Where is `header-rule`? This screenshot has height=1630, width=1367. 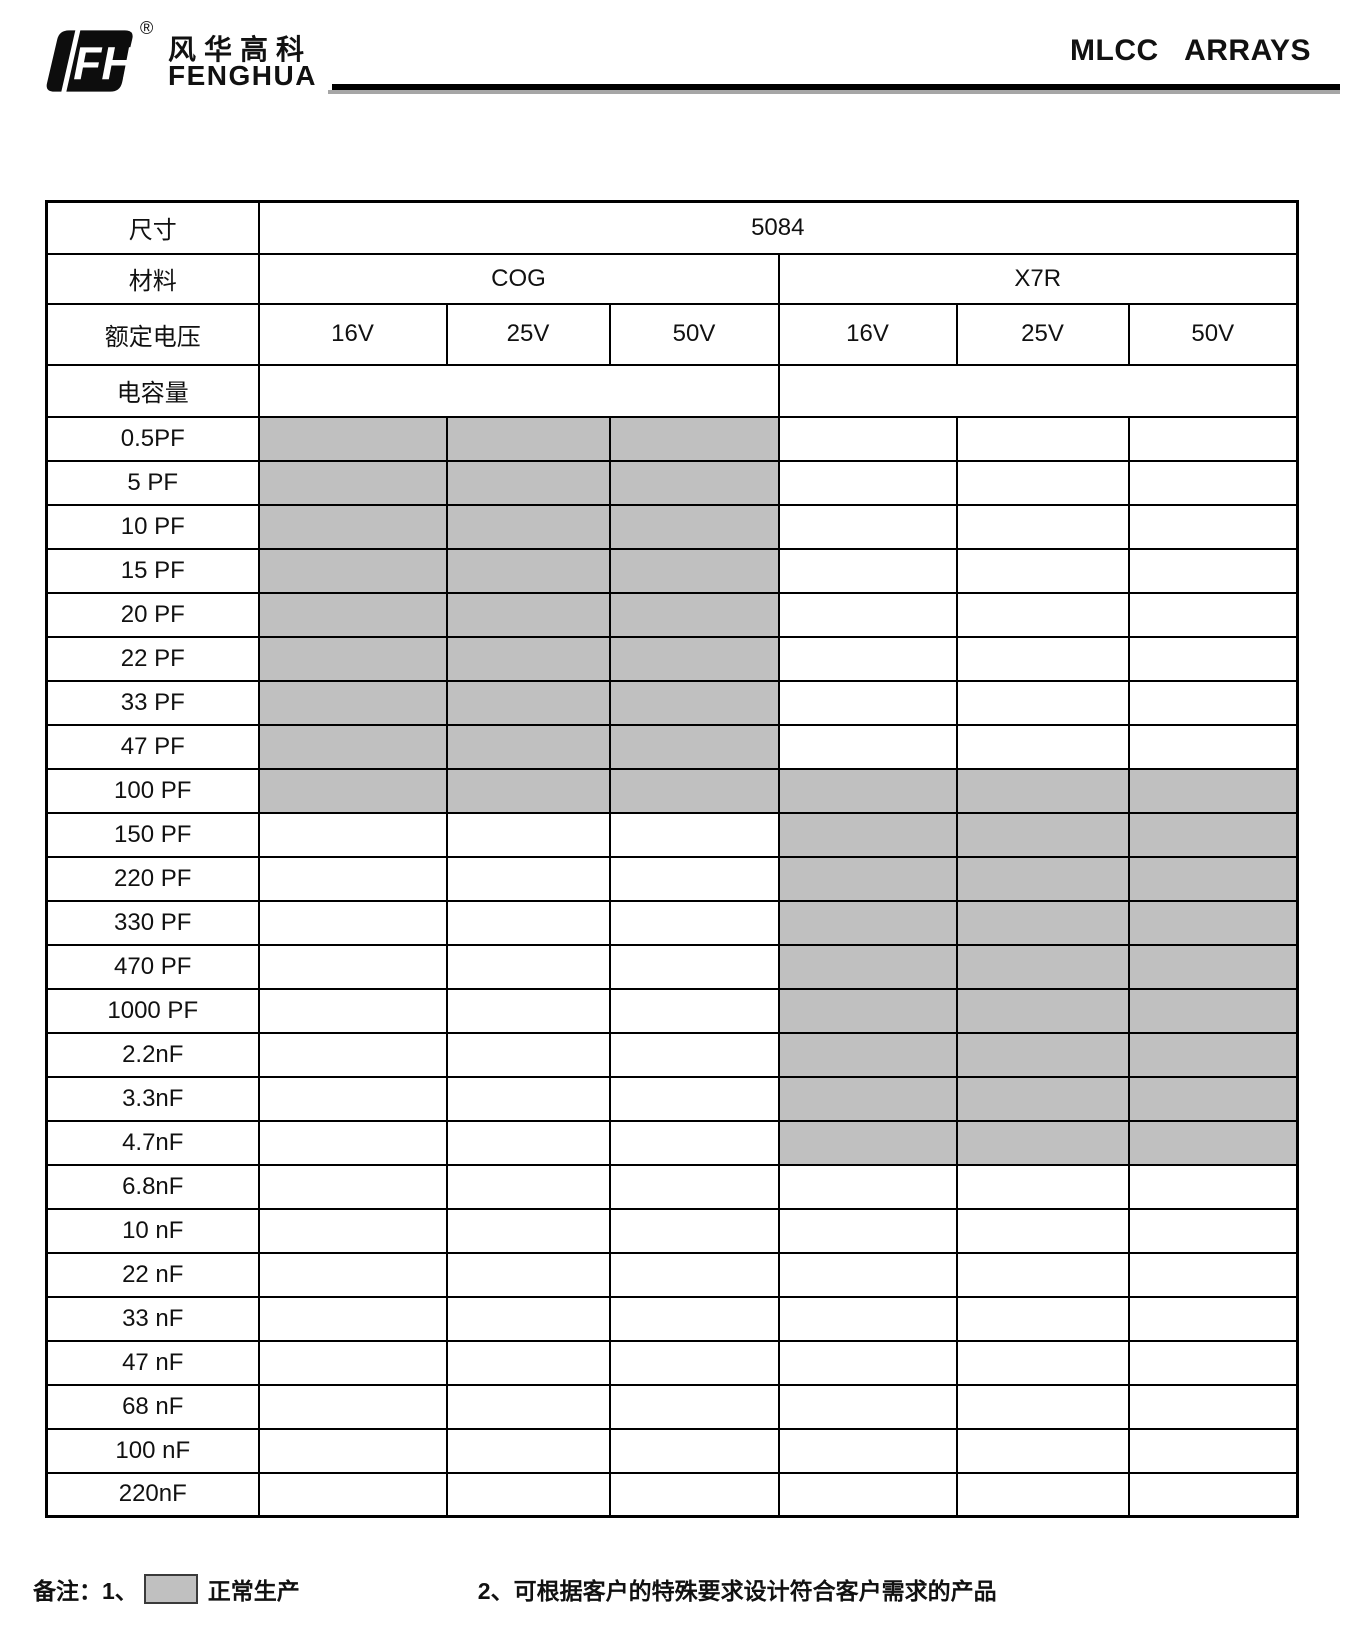
header-rule is located at coordinates (836, 87).